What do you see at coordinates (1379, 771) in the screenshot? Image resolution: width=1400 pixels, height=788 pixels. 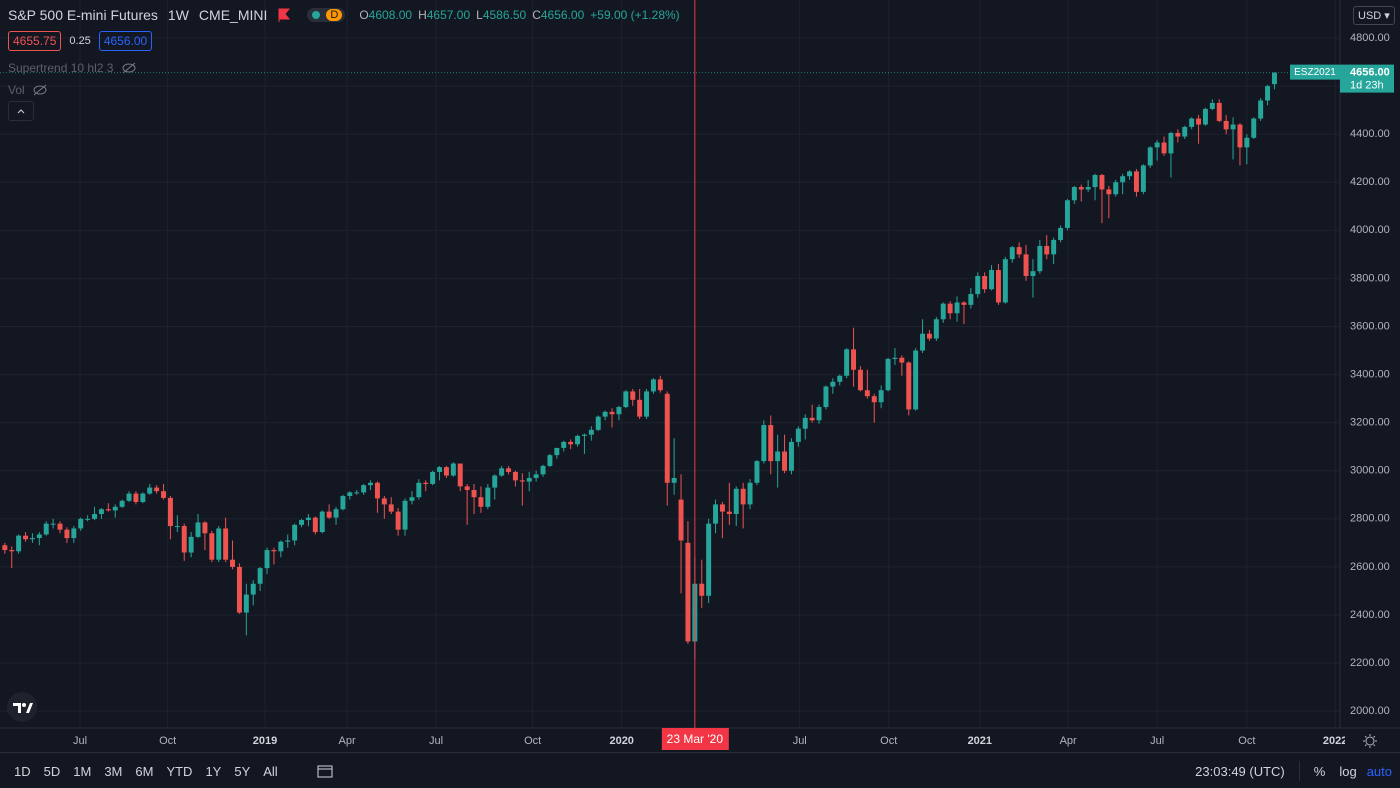 I see `auto-toggle: auto` at bounding box center [1379, 771].